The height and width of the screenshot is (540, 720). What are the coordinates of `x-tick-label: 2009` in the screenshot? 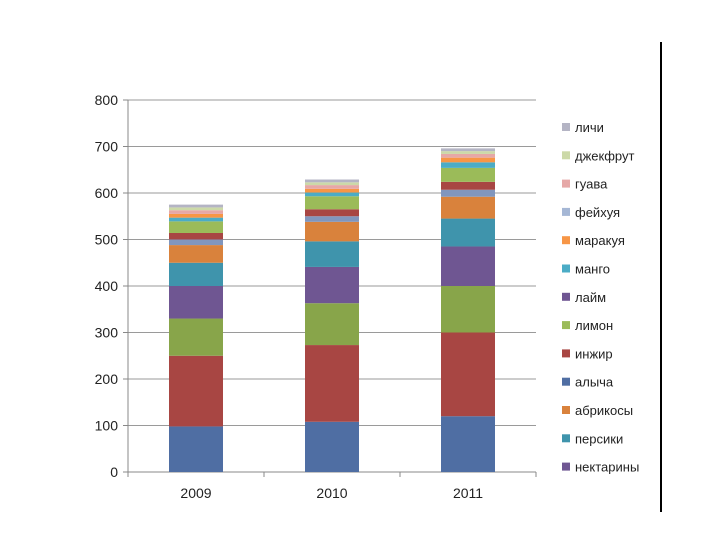 It's located at (195, 493).